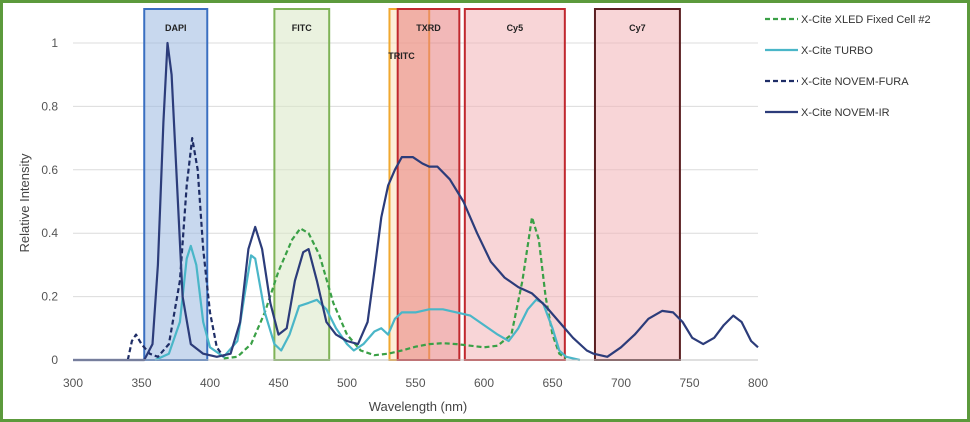 This screenshot has width=970, height=422. What do you see at coordinates (302, 184) in the screenshot?
I see `band-fitc` at bounding box center [302, 184].